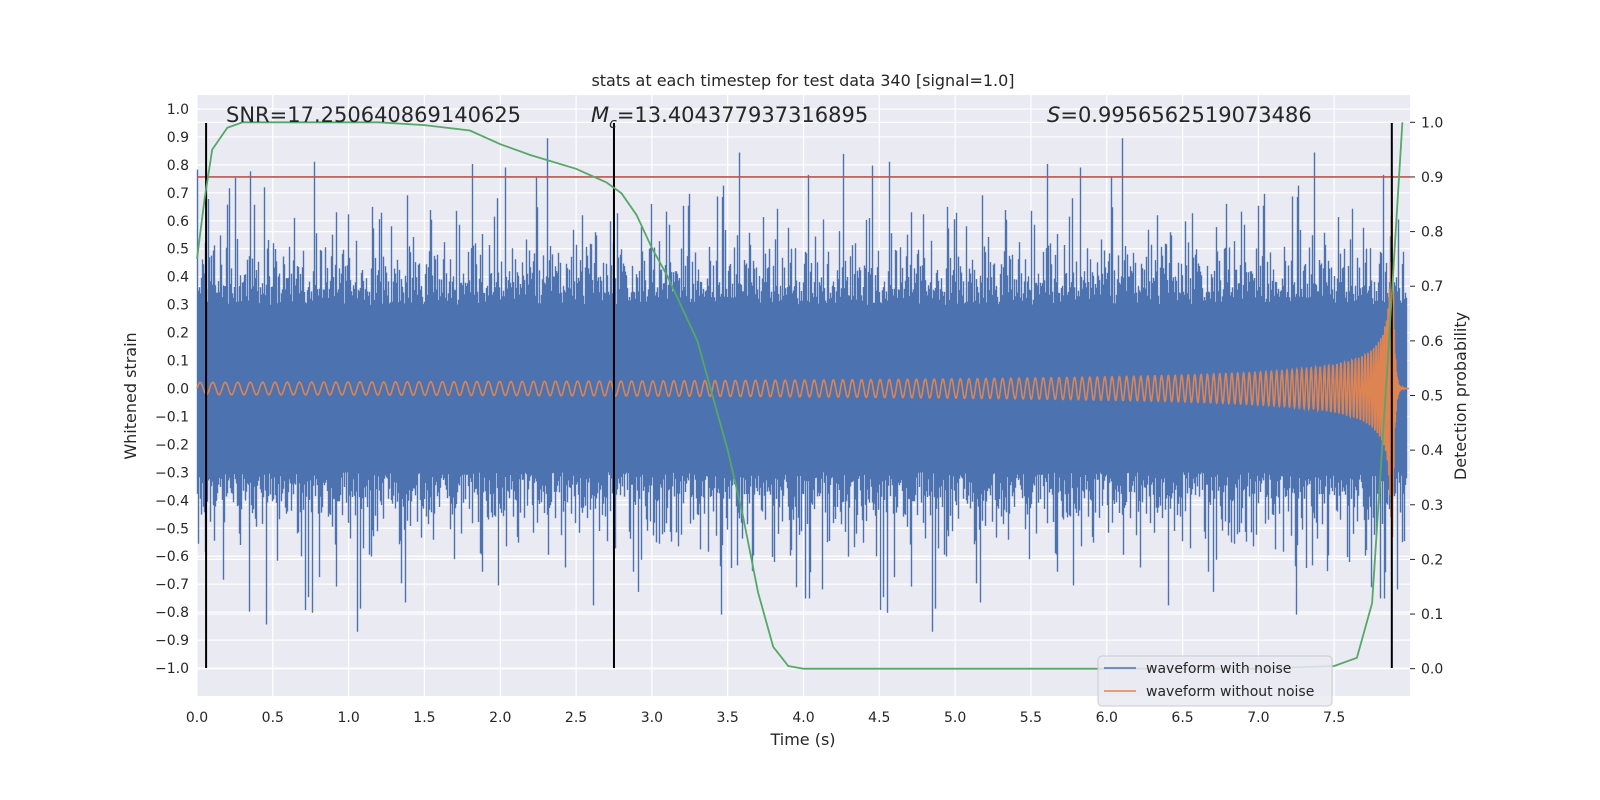 Image resolution: width=1600 pixels, height=800 pixels. Describe the element at coordinates (1258, 718) in the screenshot. I see `x-tick-label: 7.0` at that location.